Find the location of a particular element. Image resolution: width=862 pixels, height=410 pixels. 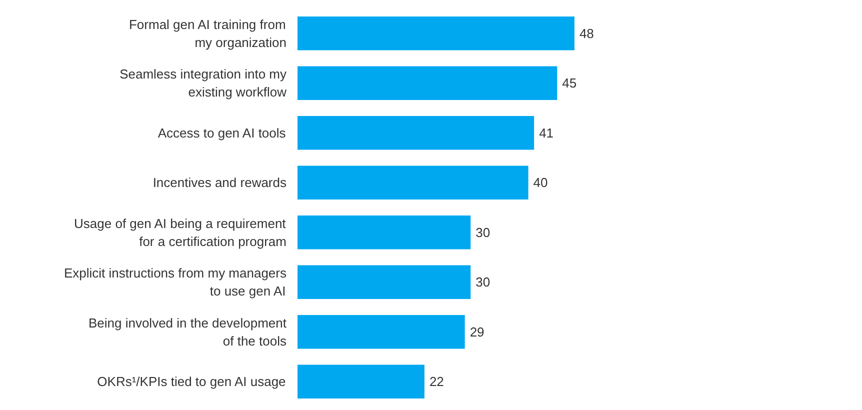

data-label: 48 is located at coordinates (586, 33).